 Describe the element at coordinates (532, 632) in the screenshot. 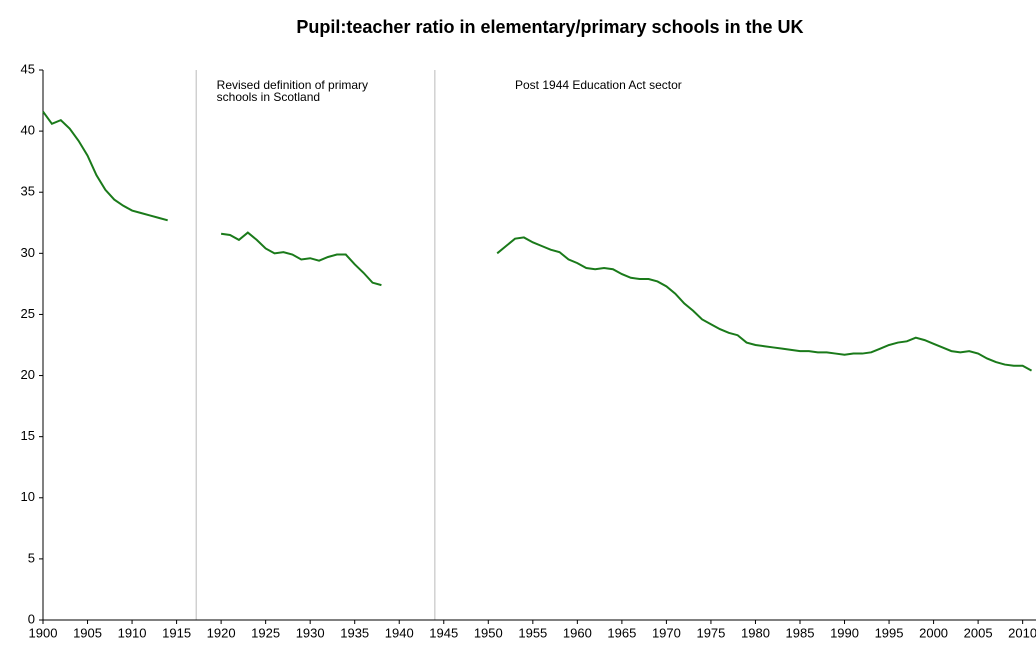

I see `x-tick-label: 1955` at that location.